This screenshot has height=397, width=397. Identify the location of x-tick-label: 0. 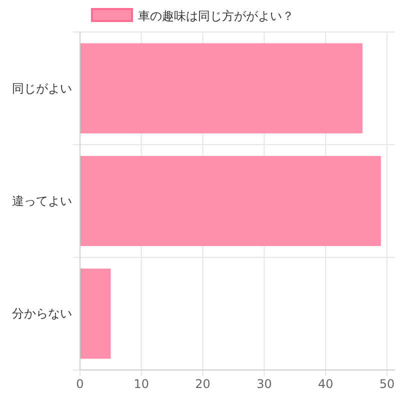
(80, 384).